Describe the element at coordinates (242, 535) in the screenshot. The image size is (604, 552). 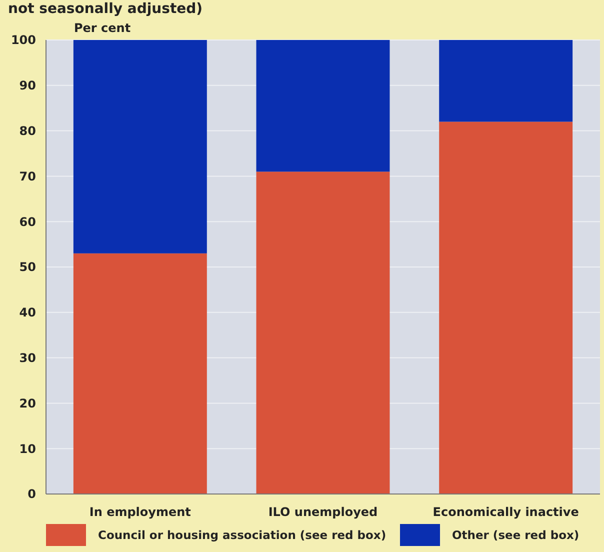
I see `legend-label: Council or housing association (see red box)` at that location.